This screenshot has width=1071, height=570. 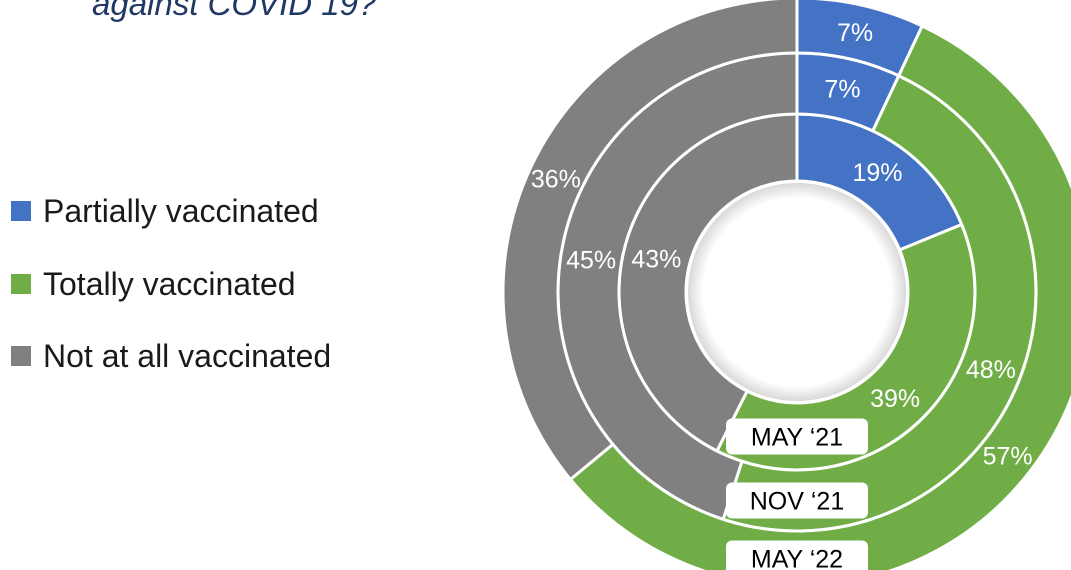 I want to click on ring-tag-outer: MAY ‘22, so click(x=797, y=558).